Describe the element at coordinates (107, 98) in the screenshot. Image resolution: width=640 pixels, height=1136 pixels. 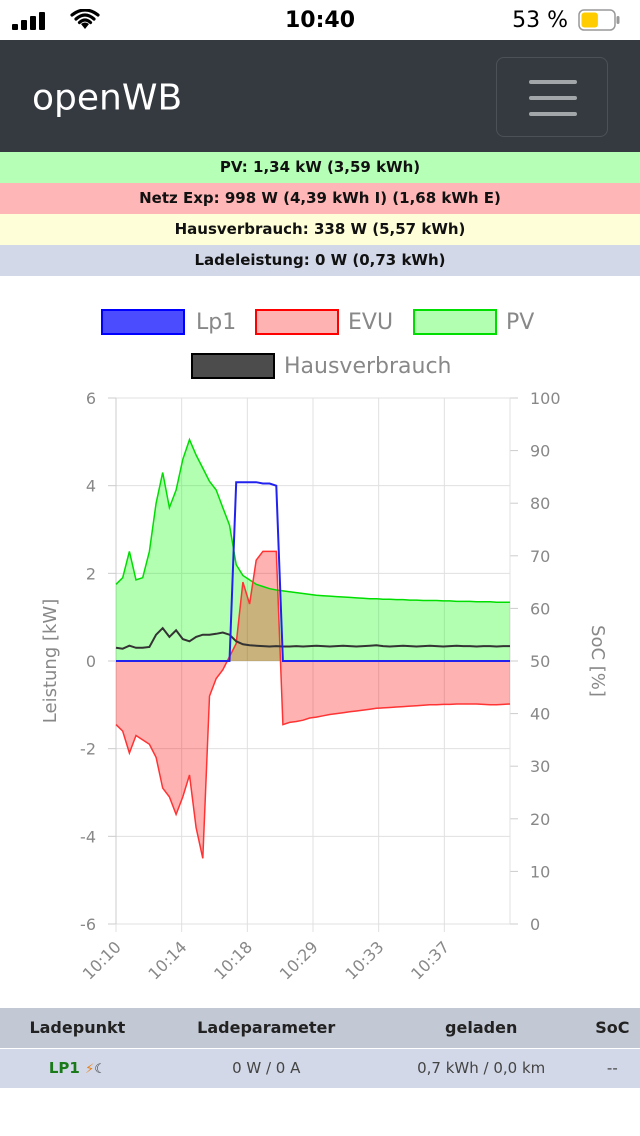
I see `brand-title: openWB` at that location.